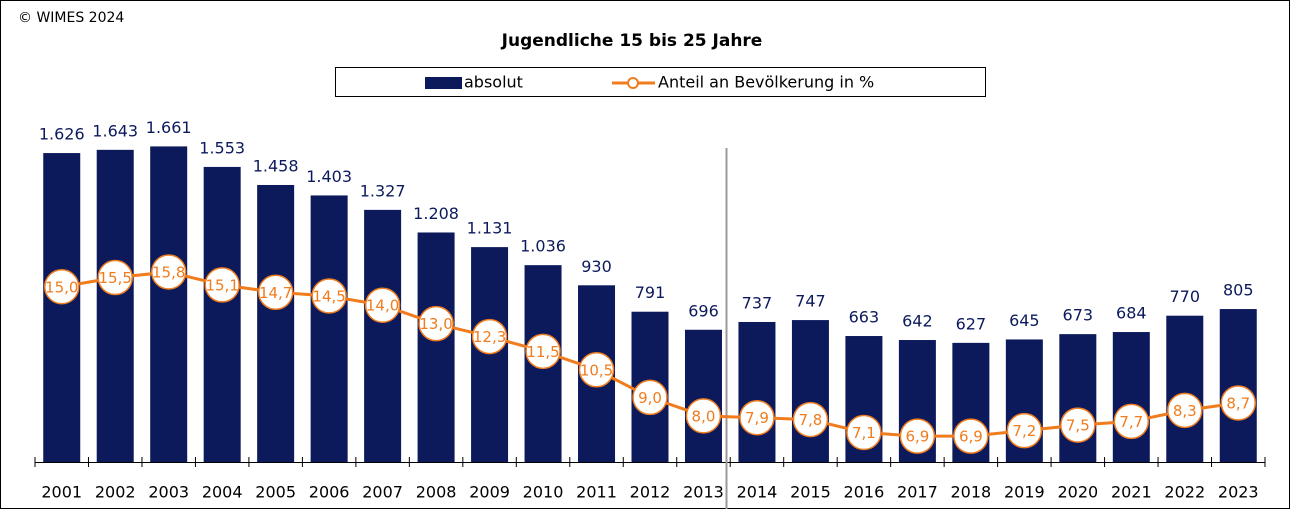 The image size is (1290, 509). What do you see at coordinates (1077, 492) in the screenshot?
I see `x-tick-label: 2020` at bounding box center [1077, 492].